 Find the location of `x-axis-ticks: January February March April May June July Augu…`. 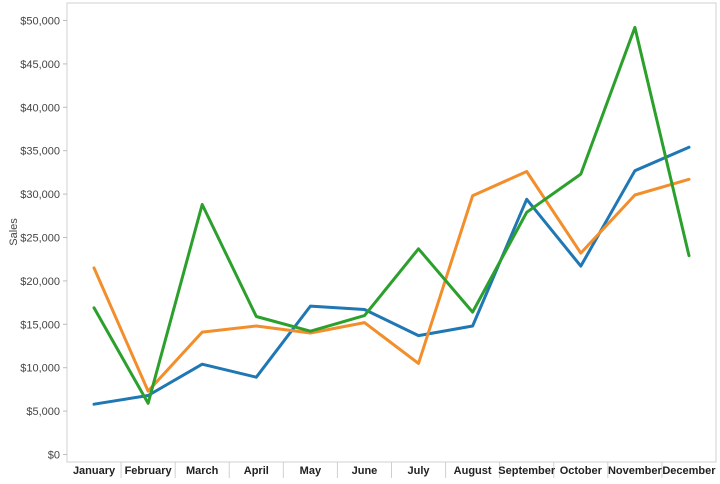

x-axis-ticks: January February March April May June July Augu… is located at coordinates (394, 470).